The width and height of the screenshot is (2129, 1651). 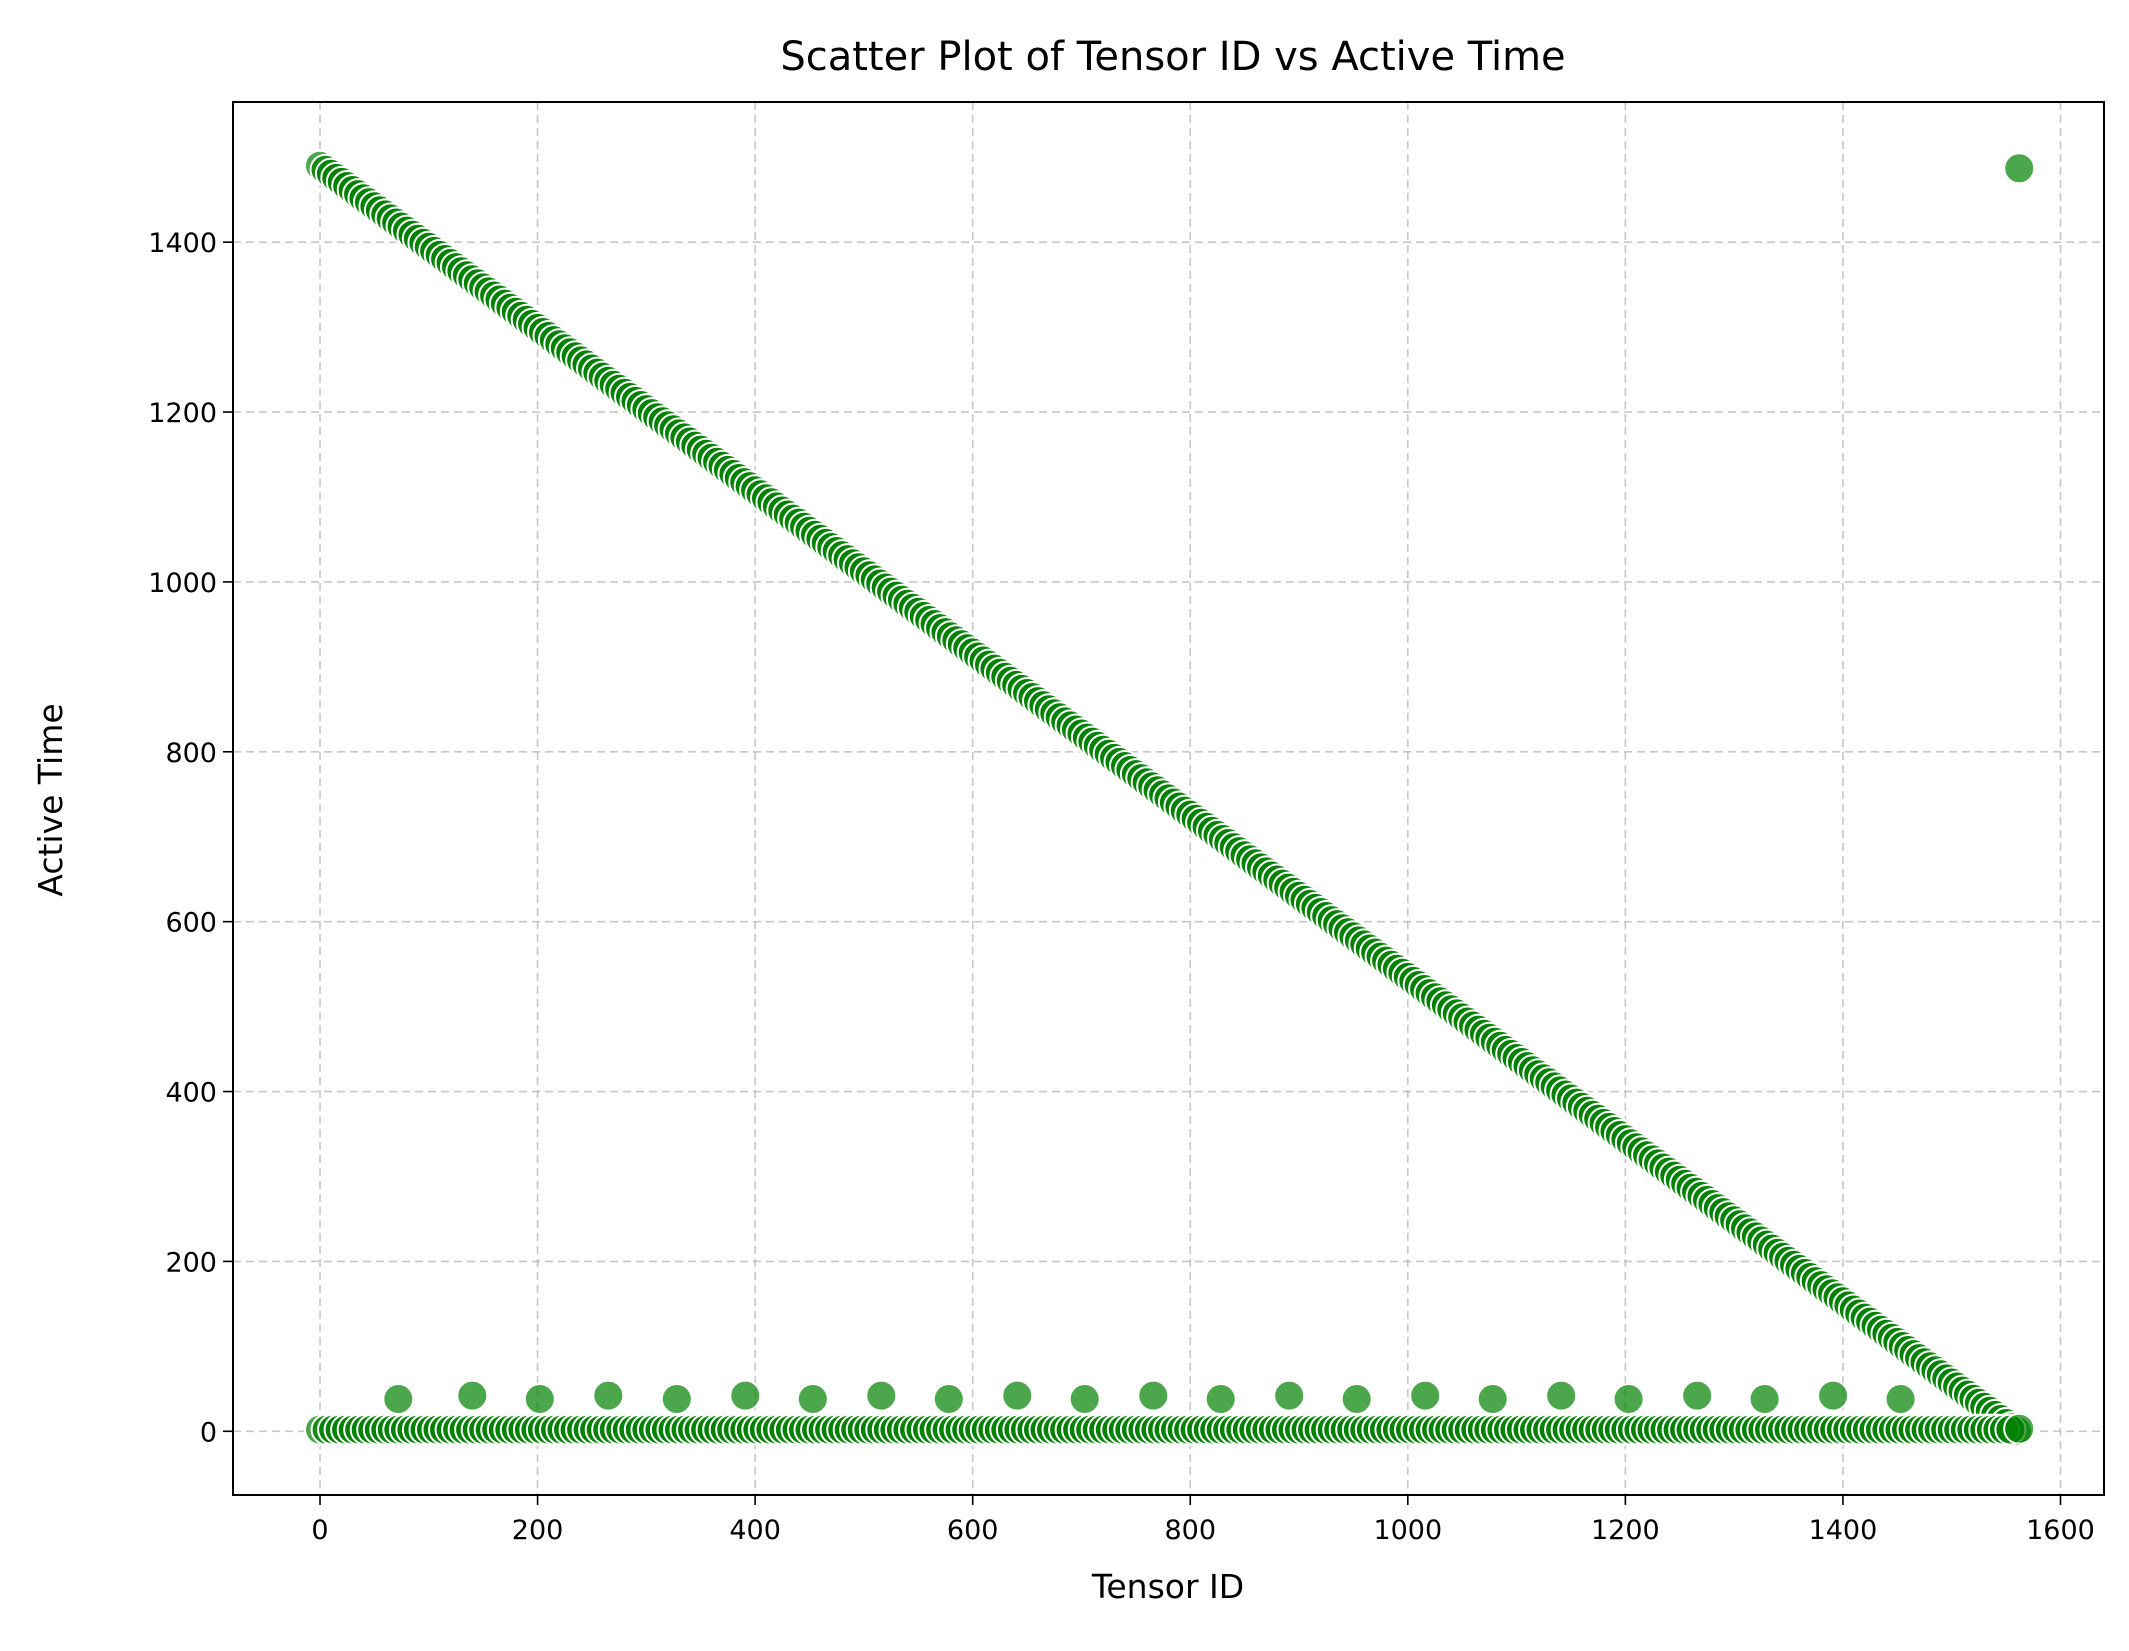 I want to click on y-axis-label: Active Time, so click(x=50, y=799).